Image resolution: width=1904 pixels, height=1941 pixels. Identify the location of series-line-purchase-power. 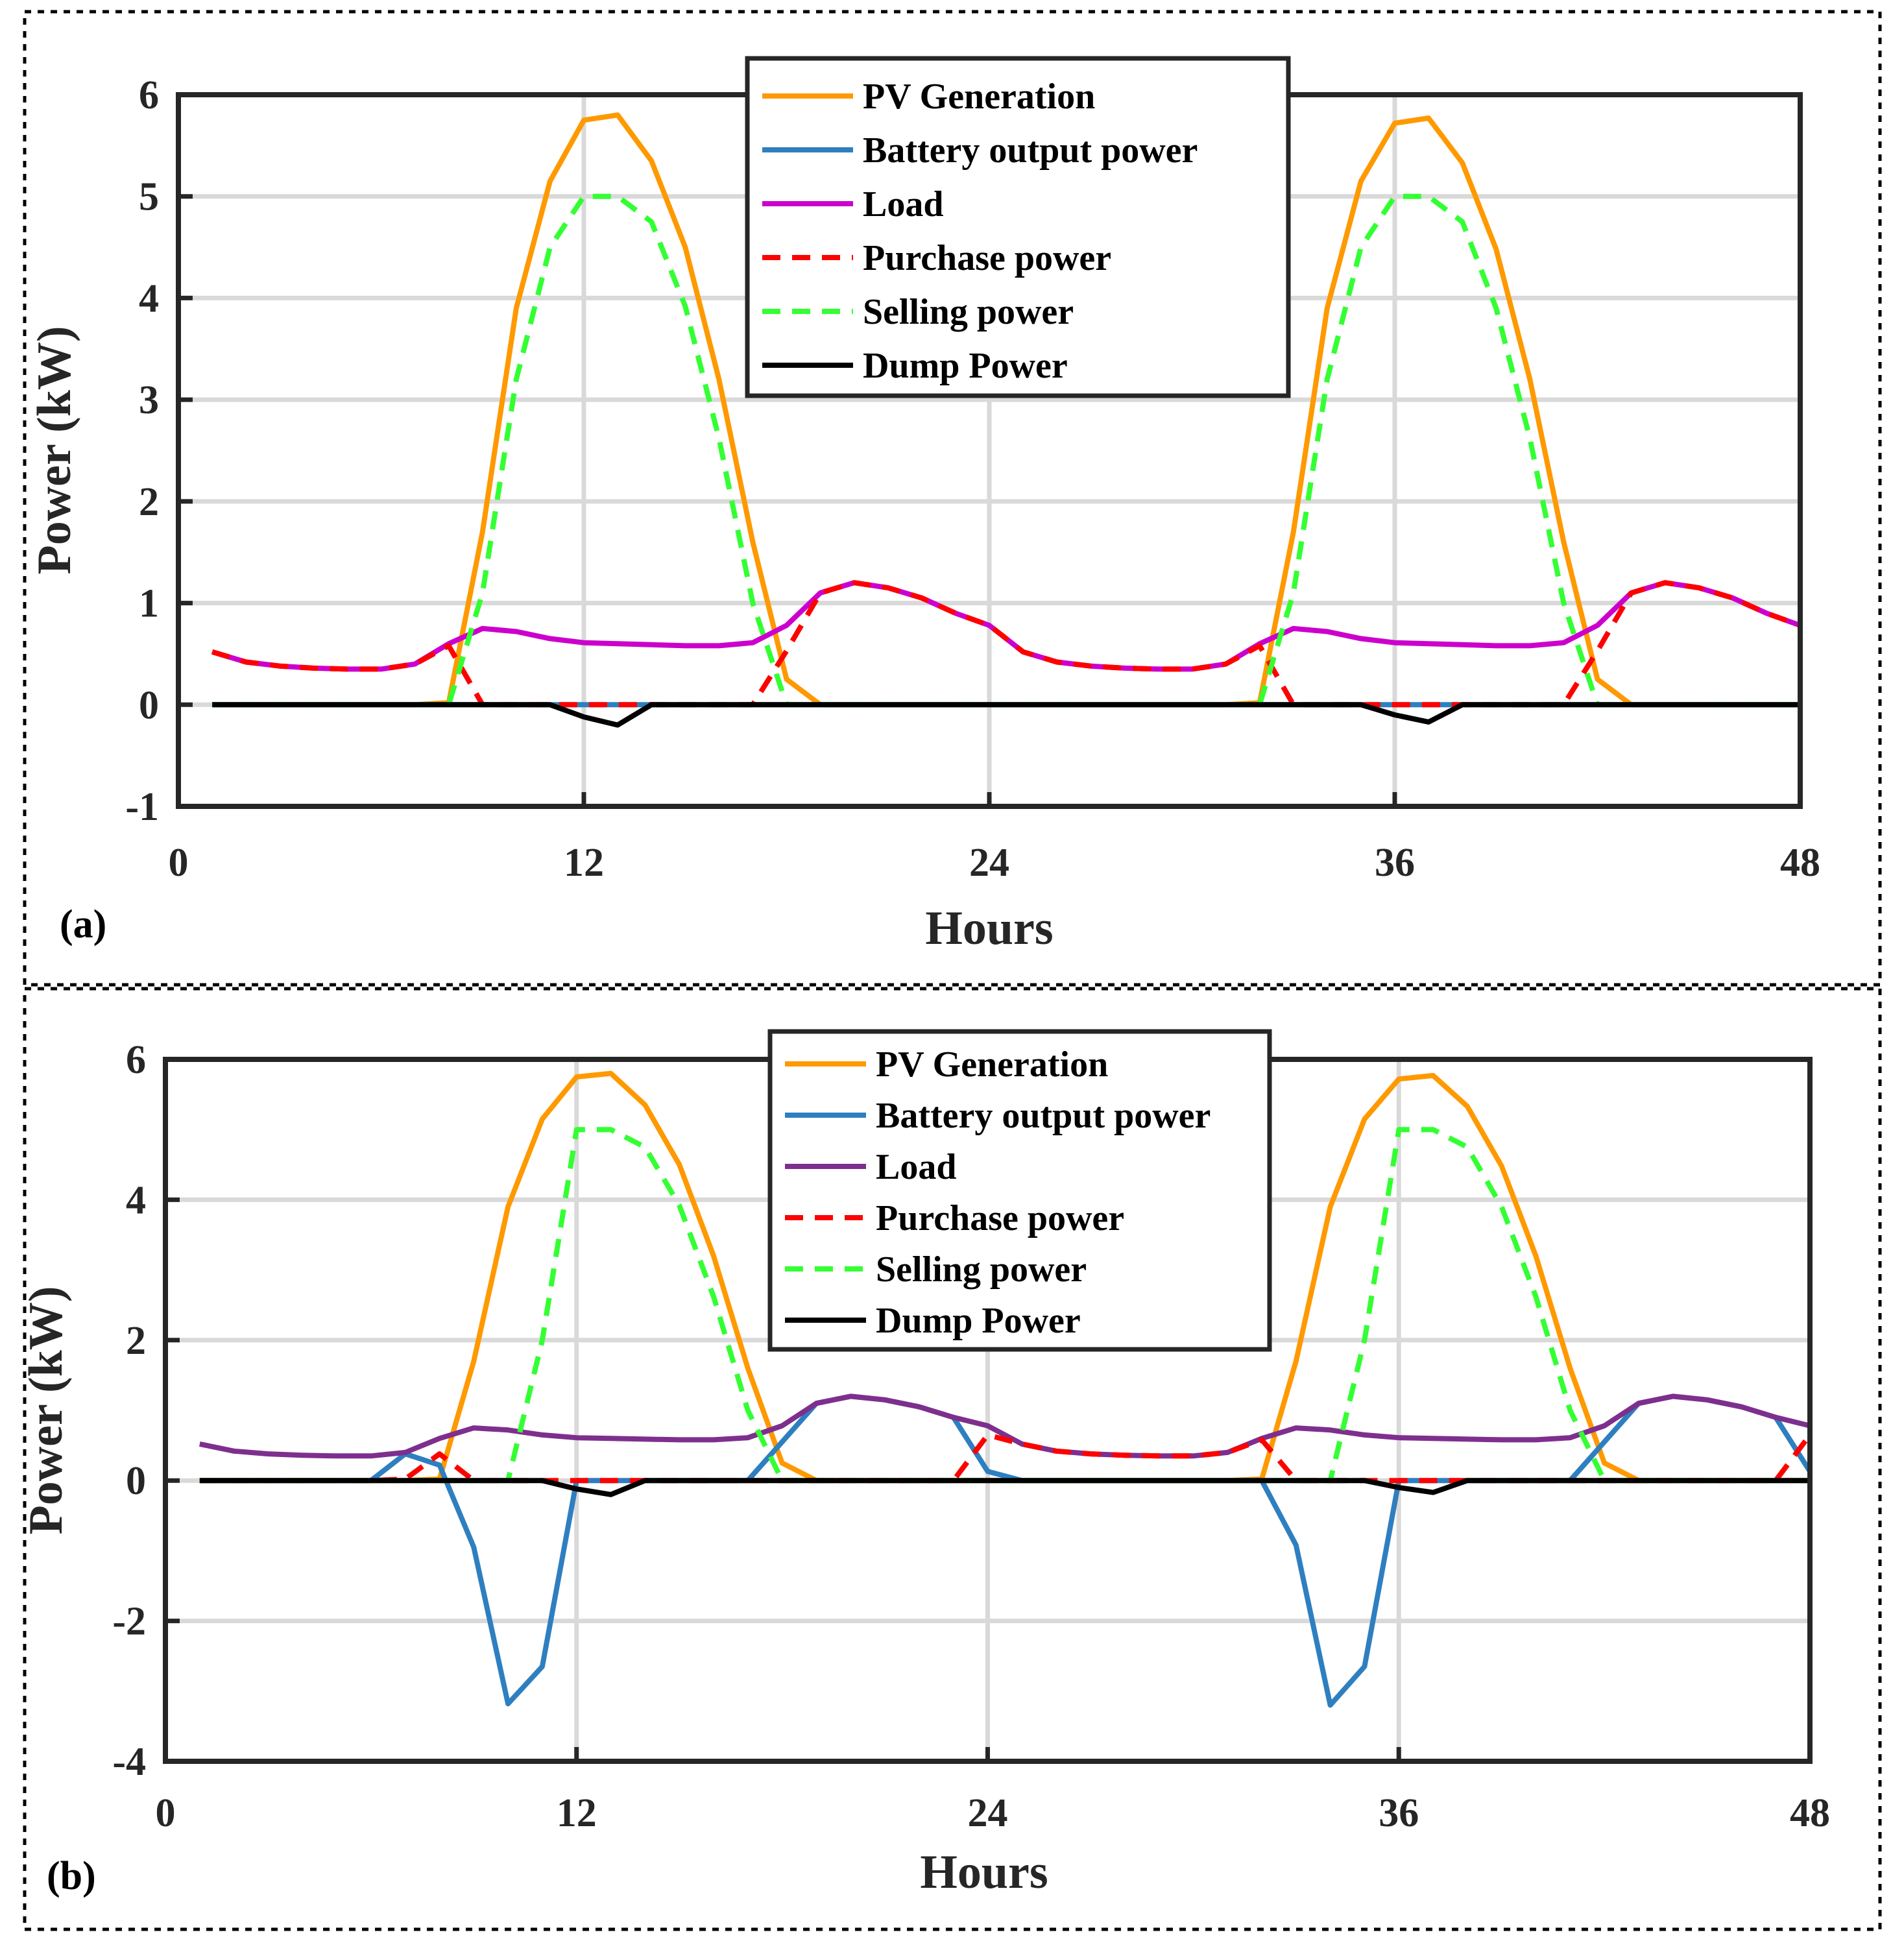
(1006, 644).